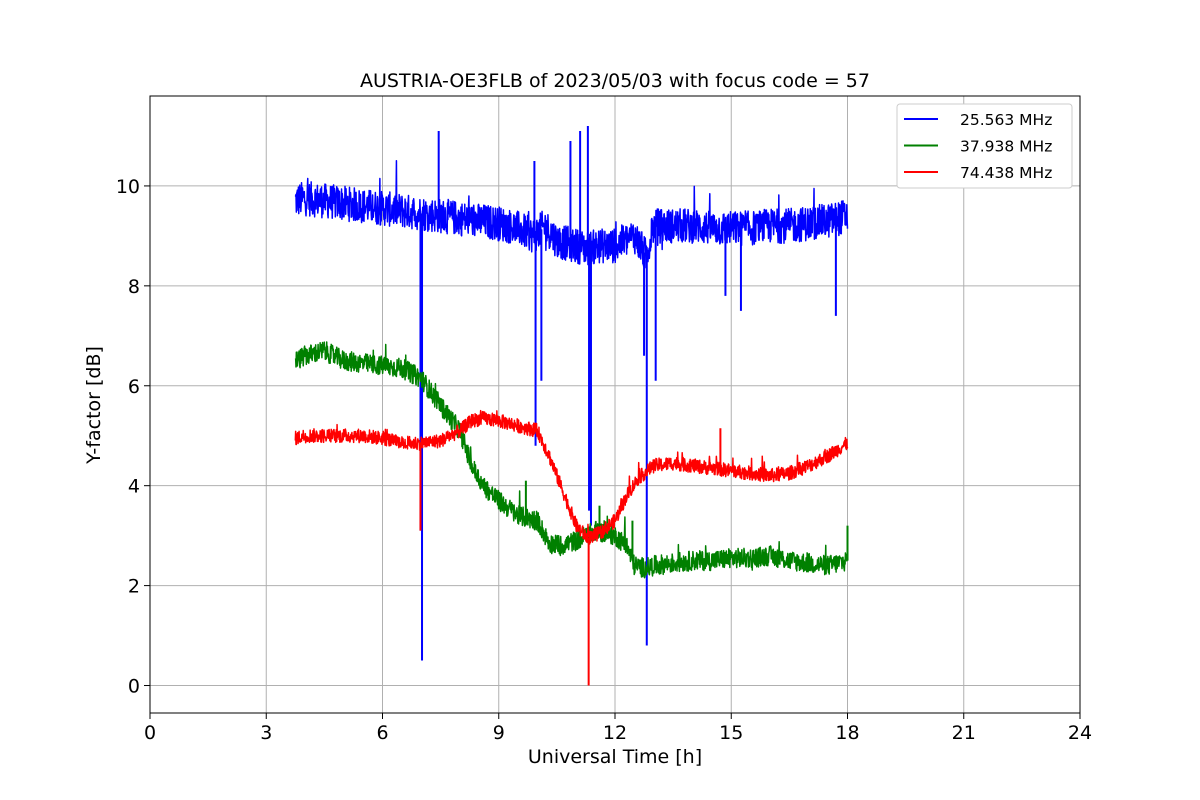 Image resolution: width=1200 pixels, height=800 pixels. Describe the element at coordinates (615, 733) in the screenshot. I see `x-tick-label: 12` at that location.